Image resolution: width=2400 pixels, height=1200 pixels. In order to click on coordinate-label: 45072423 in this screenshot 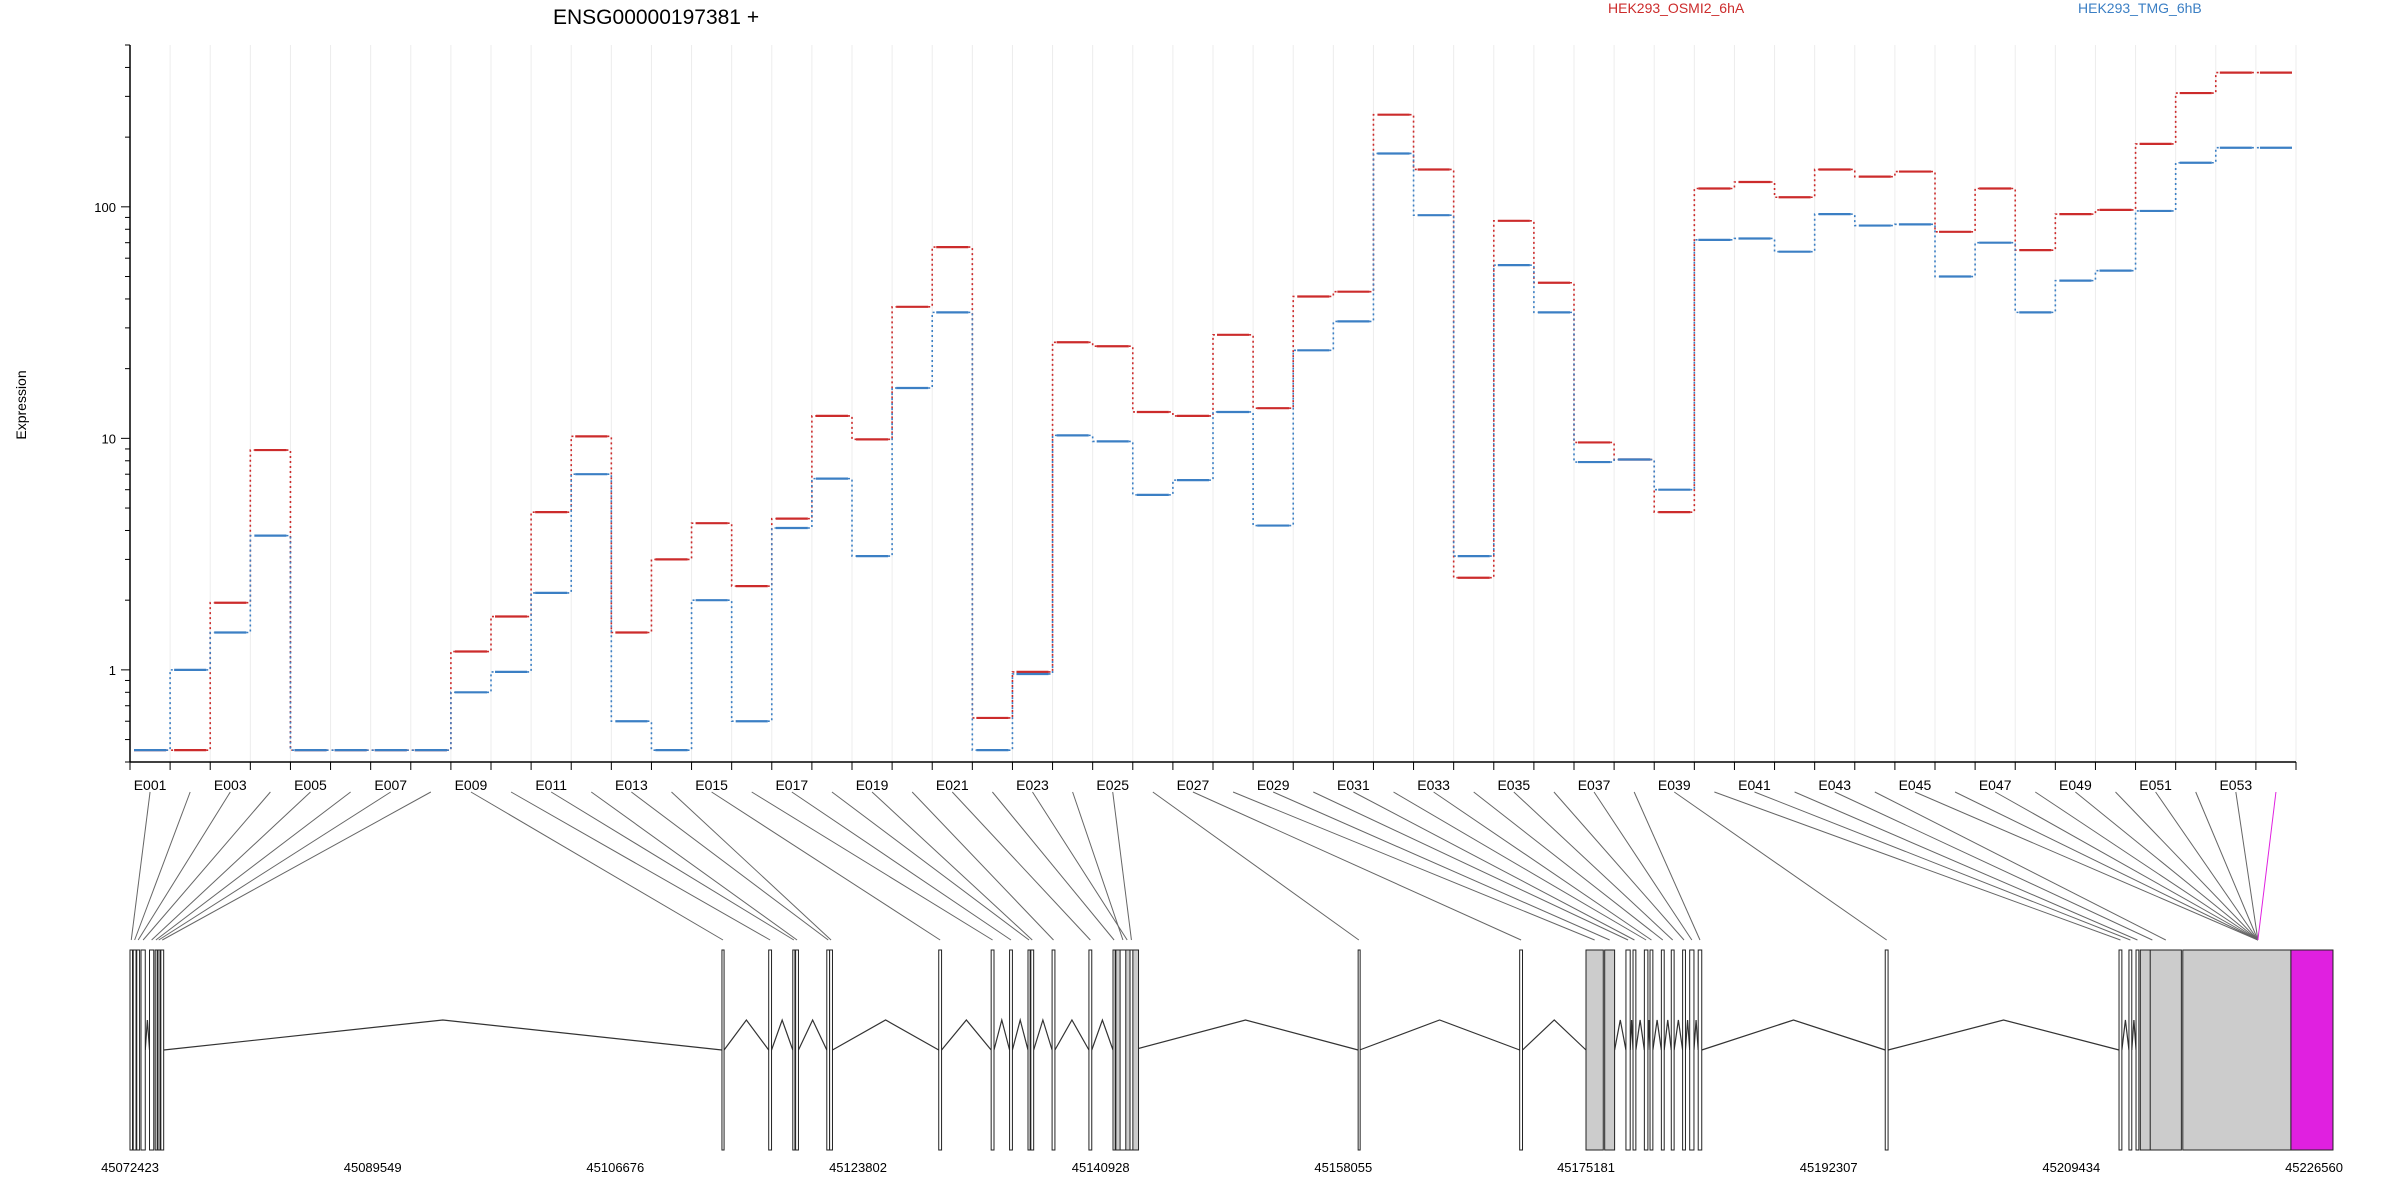, I will do `click(130, 1167)`.